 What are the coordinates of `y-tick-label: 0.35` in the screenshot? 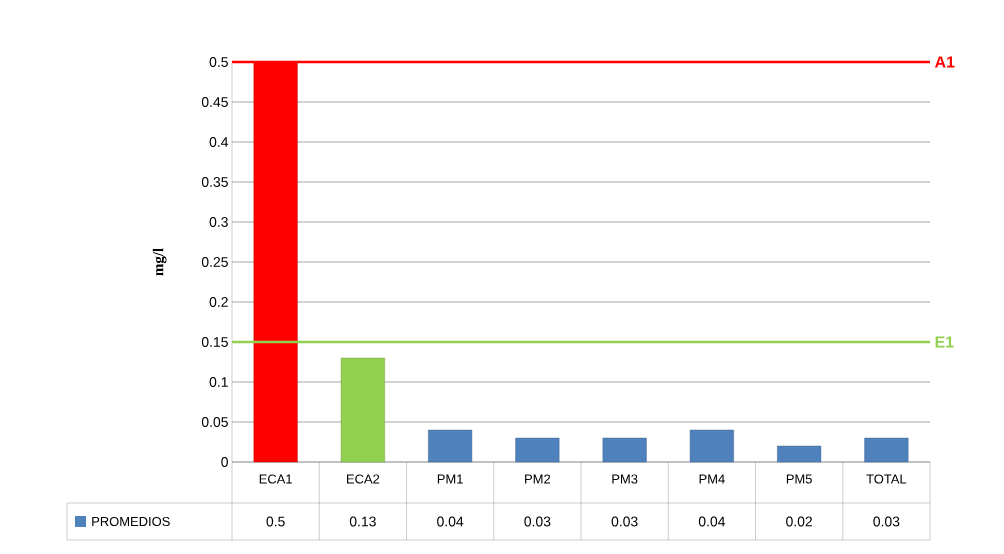 It's located at (214, 182).